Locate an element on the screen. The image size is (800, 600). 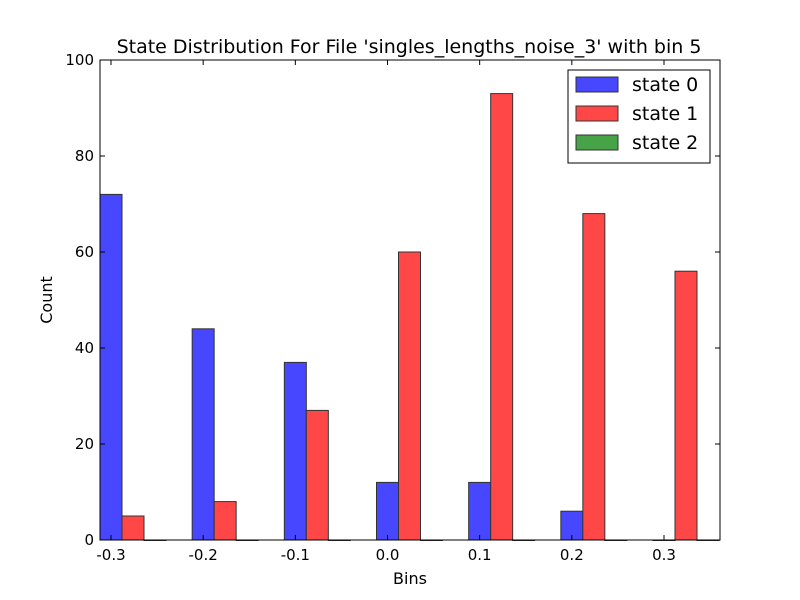
bar-state-0-0.0 is located at coordinates (387, 511).